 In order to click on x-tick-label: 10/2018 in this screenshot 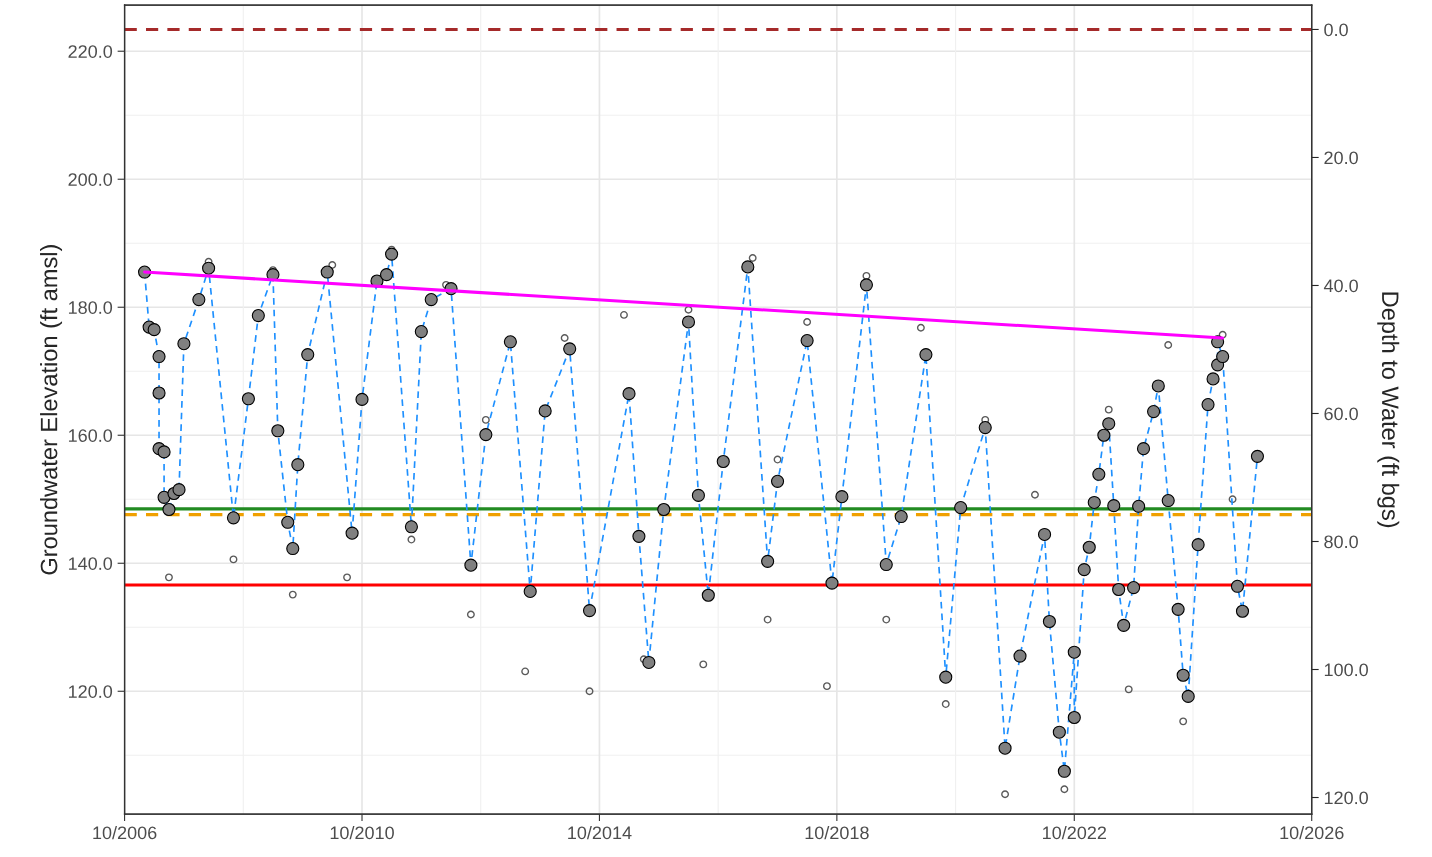, I will do `click(837, 832)`.